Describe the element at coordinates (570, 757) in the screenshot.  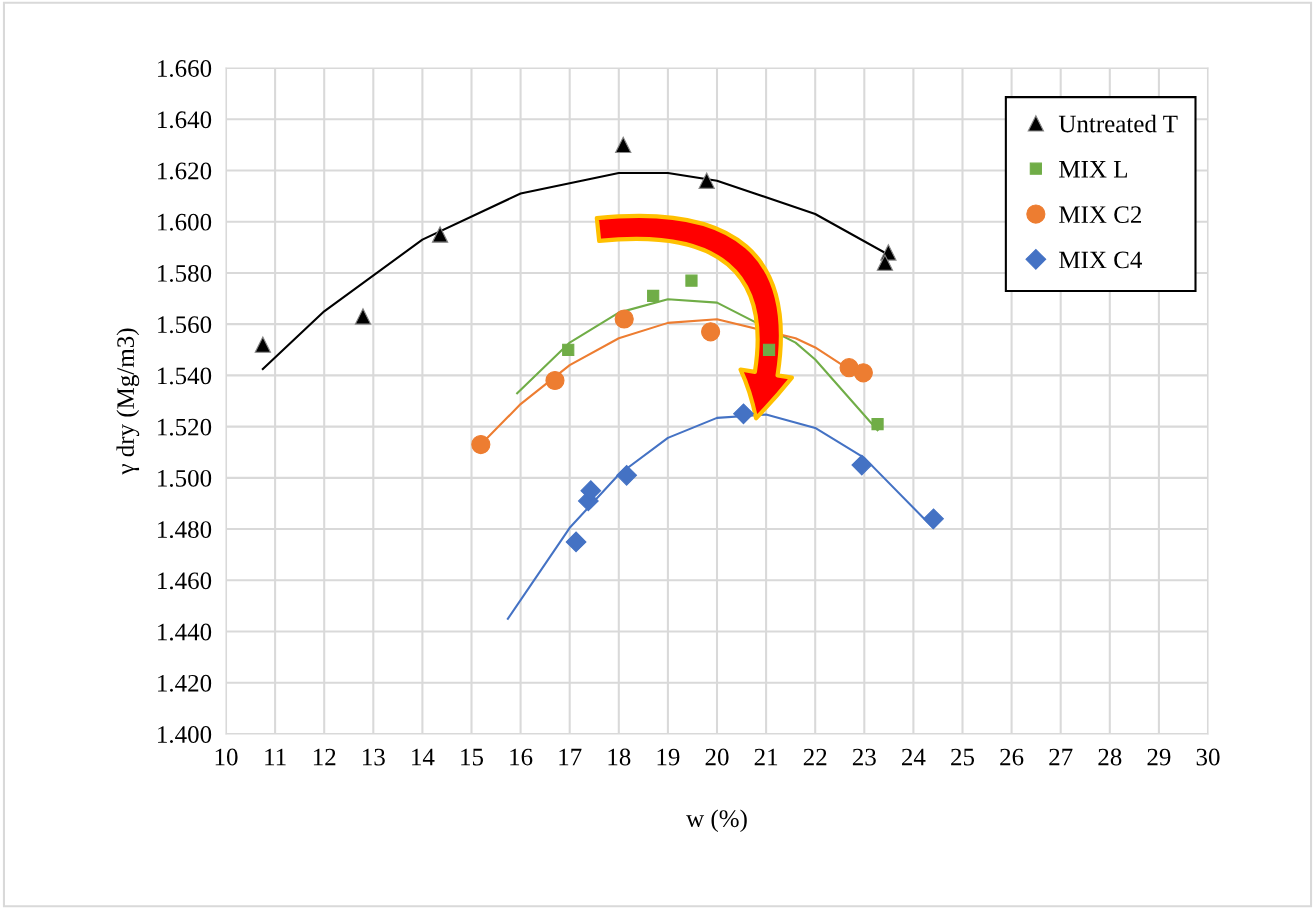
I see `x-tick-label: 17` at that location.